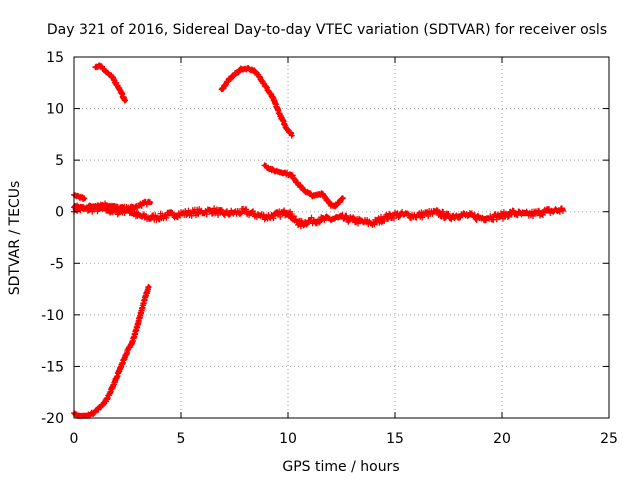 Image resolution: width=640 pixels, height=480 pixels. I want to click on x-tick-label: 15, so click(395, 439).